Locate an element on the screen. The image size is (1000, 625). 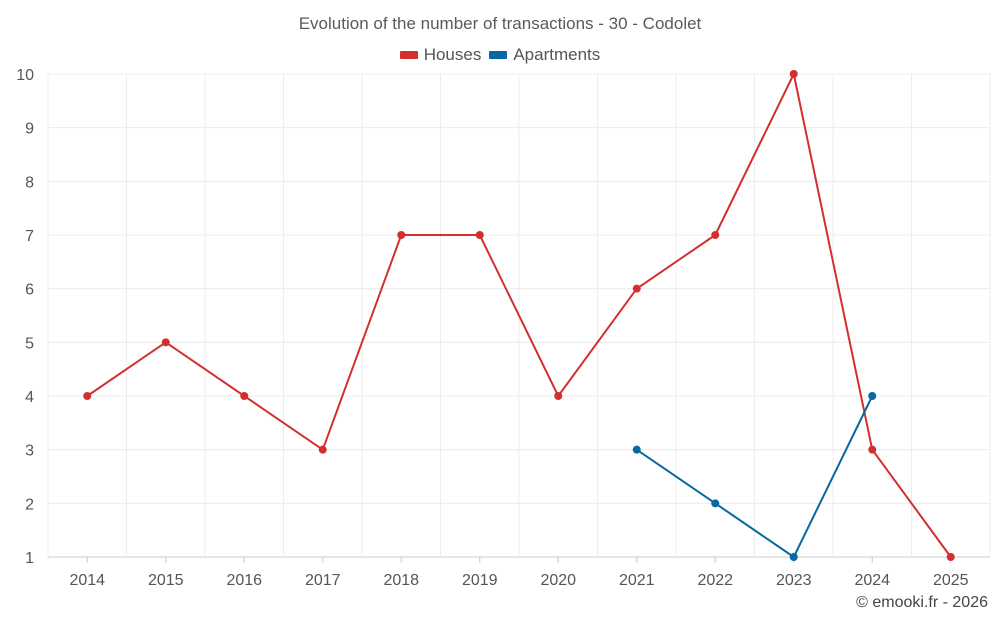
x-tick-label-2022: 2022 is located at coordinates (715, 580).